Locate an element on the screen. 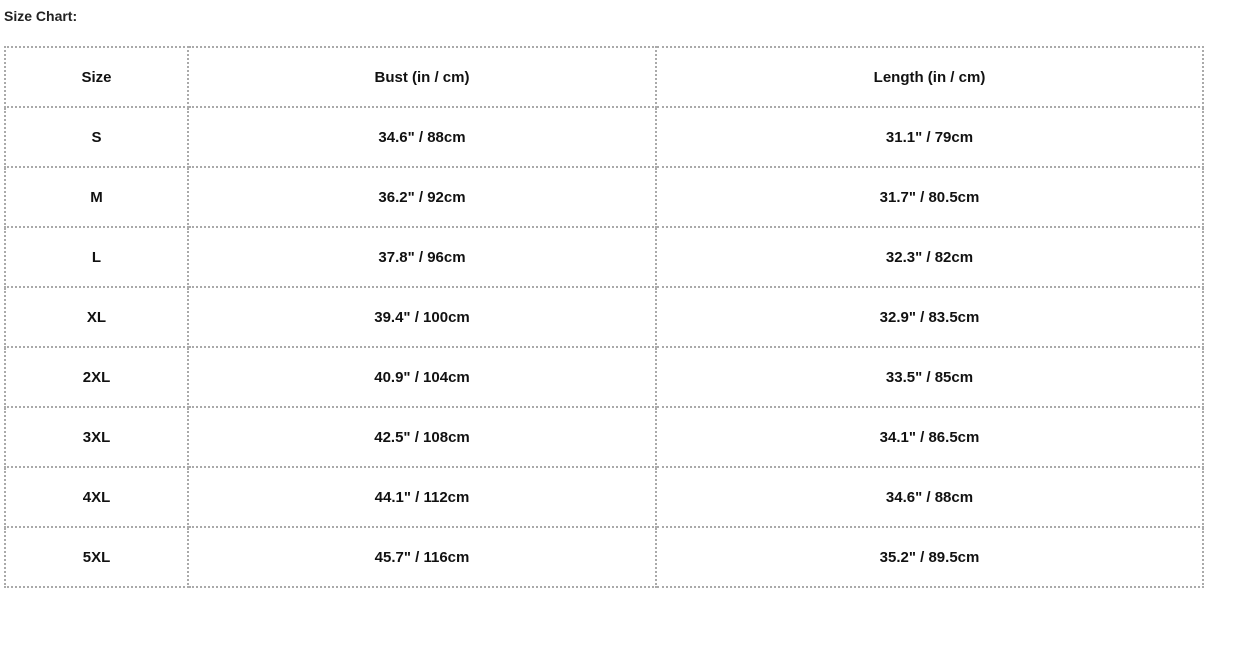  bust-cell: 39.4" / 100cm is located at coordinates (422, 317).